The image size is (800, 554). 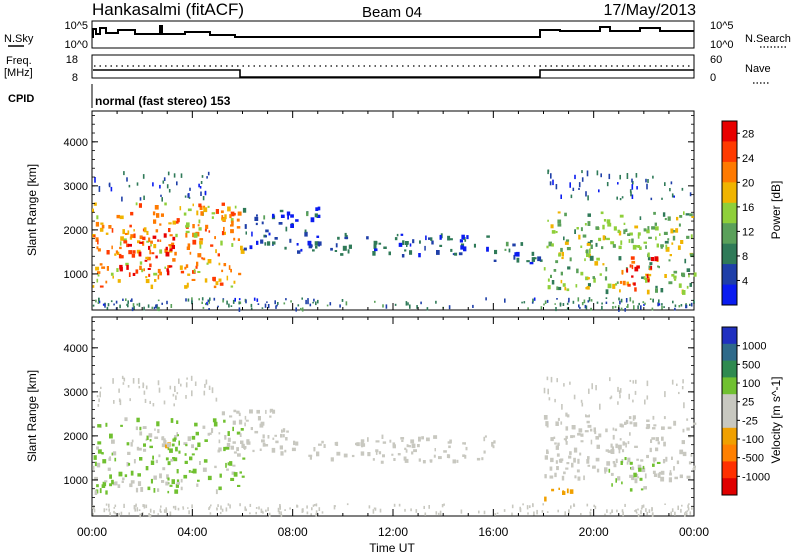 What do you see at coordinates (76, 481) in the screenshot?
I see `y-tick-label: 1000` at bounding box center [76, 481].